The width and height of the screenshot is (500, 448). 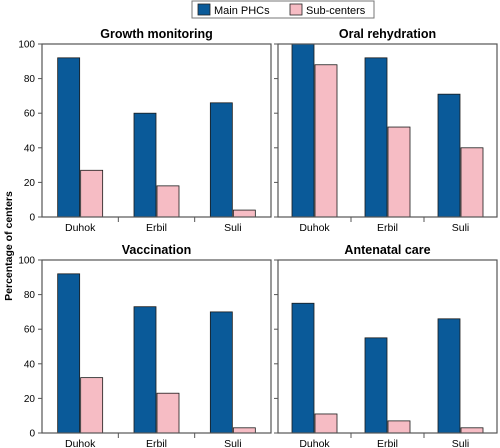 I want to click on y-axis-title: Percentage of centers, so click(x=9, y=246).